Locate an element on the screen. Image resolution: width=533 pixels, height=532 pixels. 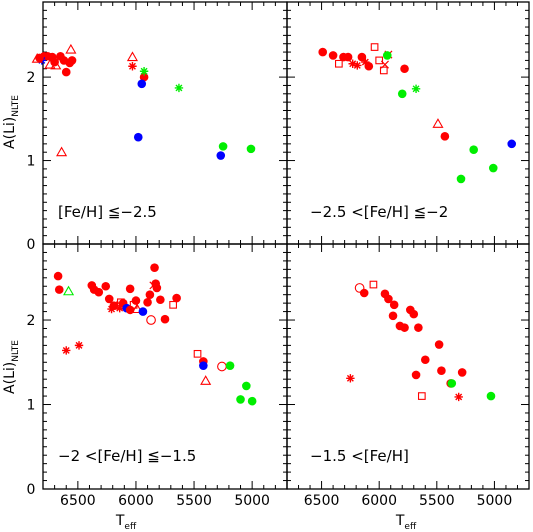
y-axis-title-top: A(Li)NLTE is located at coordinates (11, 122).